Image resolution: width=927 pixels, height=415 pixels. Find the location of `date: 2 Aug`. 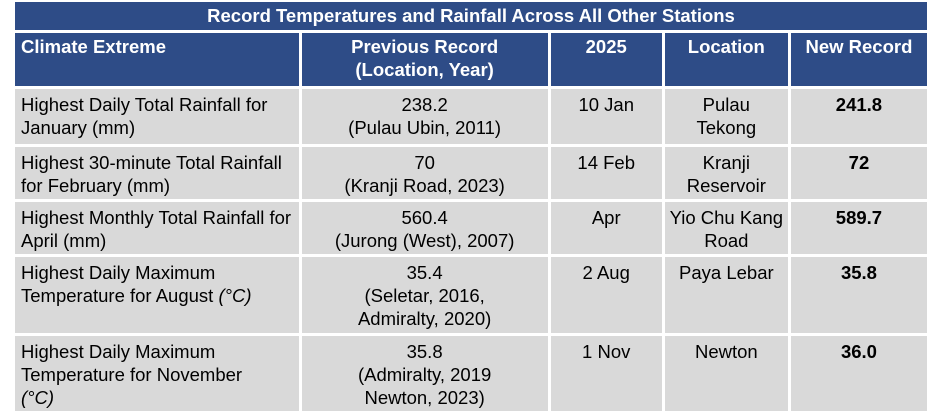

date: 2 Aug is located at coordinates (606, 295).